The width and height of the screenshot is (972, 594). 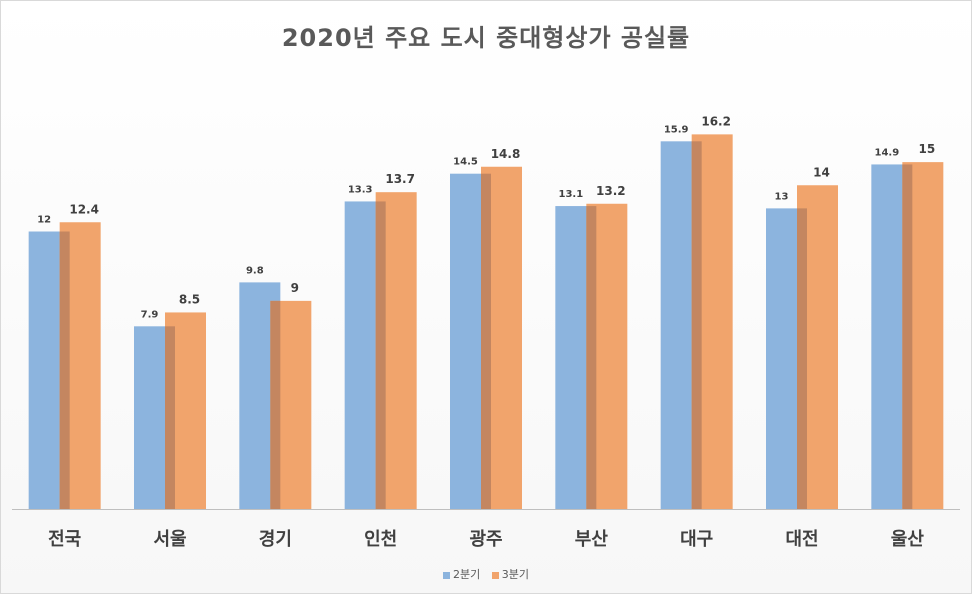 What do you see at coordinates (592, 539) in the screenshot?
I see `x-tick-label-5: 부산` at bounding box center [592, 539].